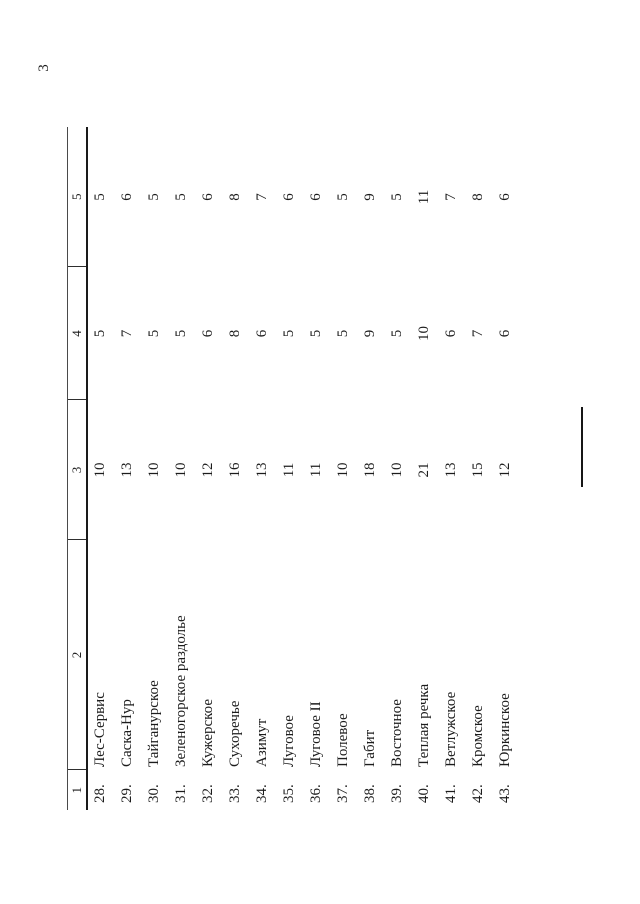 The image size is (640, 904). What do you see at coordinates (423, 725) in the screenshot?
I see `row-name-cell: Теплая речка` at bounding box center [423, 725].